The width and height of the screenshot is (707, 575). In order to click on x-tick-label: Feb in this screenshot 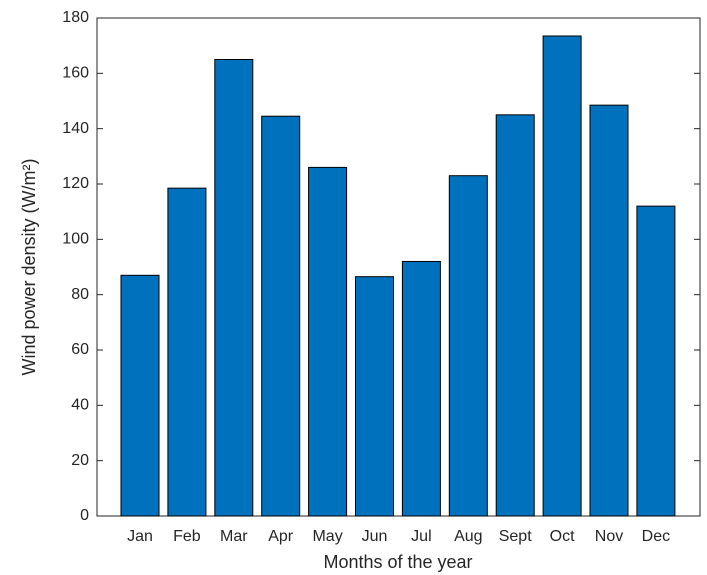, I will do `click(187, 536)`.